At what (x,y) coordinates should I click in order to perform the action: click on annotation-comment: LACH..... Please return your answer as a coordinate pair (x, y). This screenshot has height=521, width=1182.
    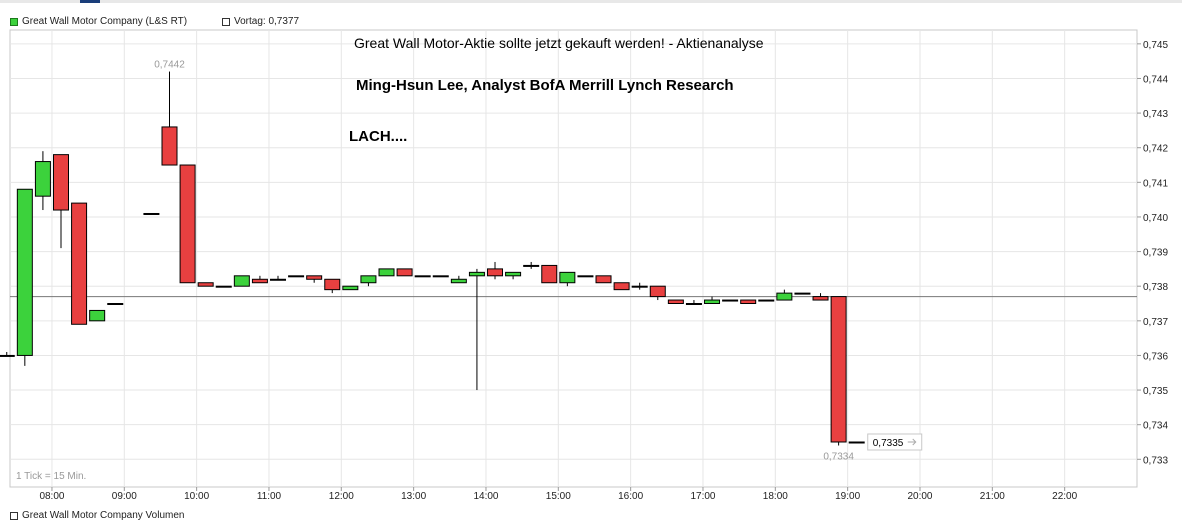
    Looking at the image, I should click on (378, 136).